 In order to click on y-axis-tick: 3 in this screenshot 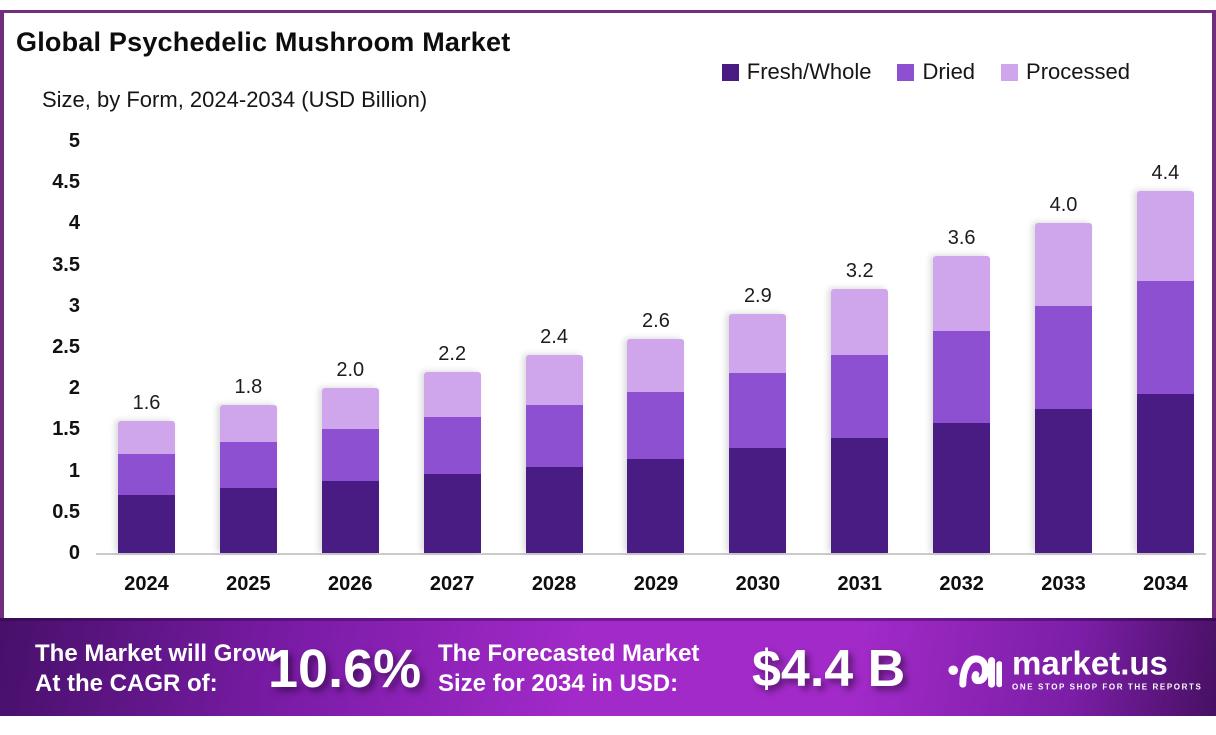, I will do `click(74, 305)`.